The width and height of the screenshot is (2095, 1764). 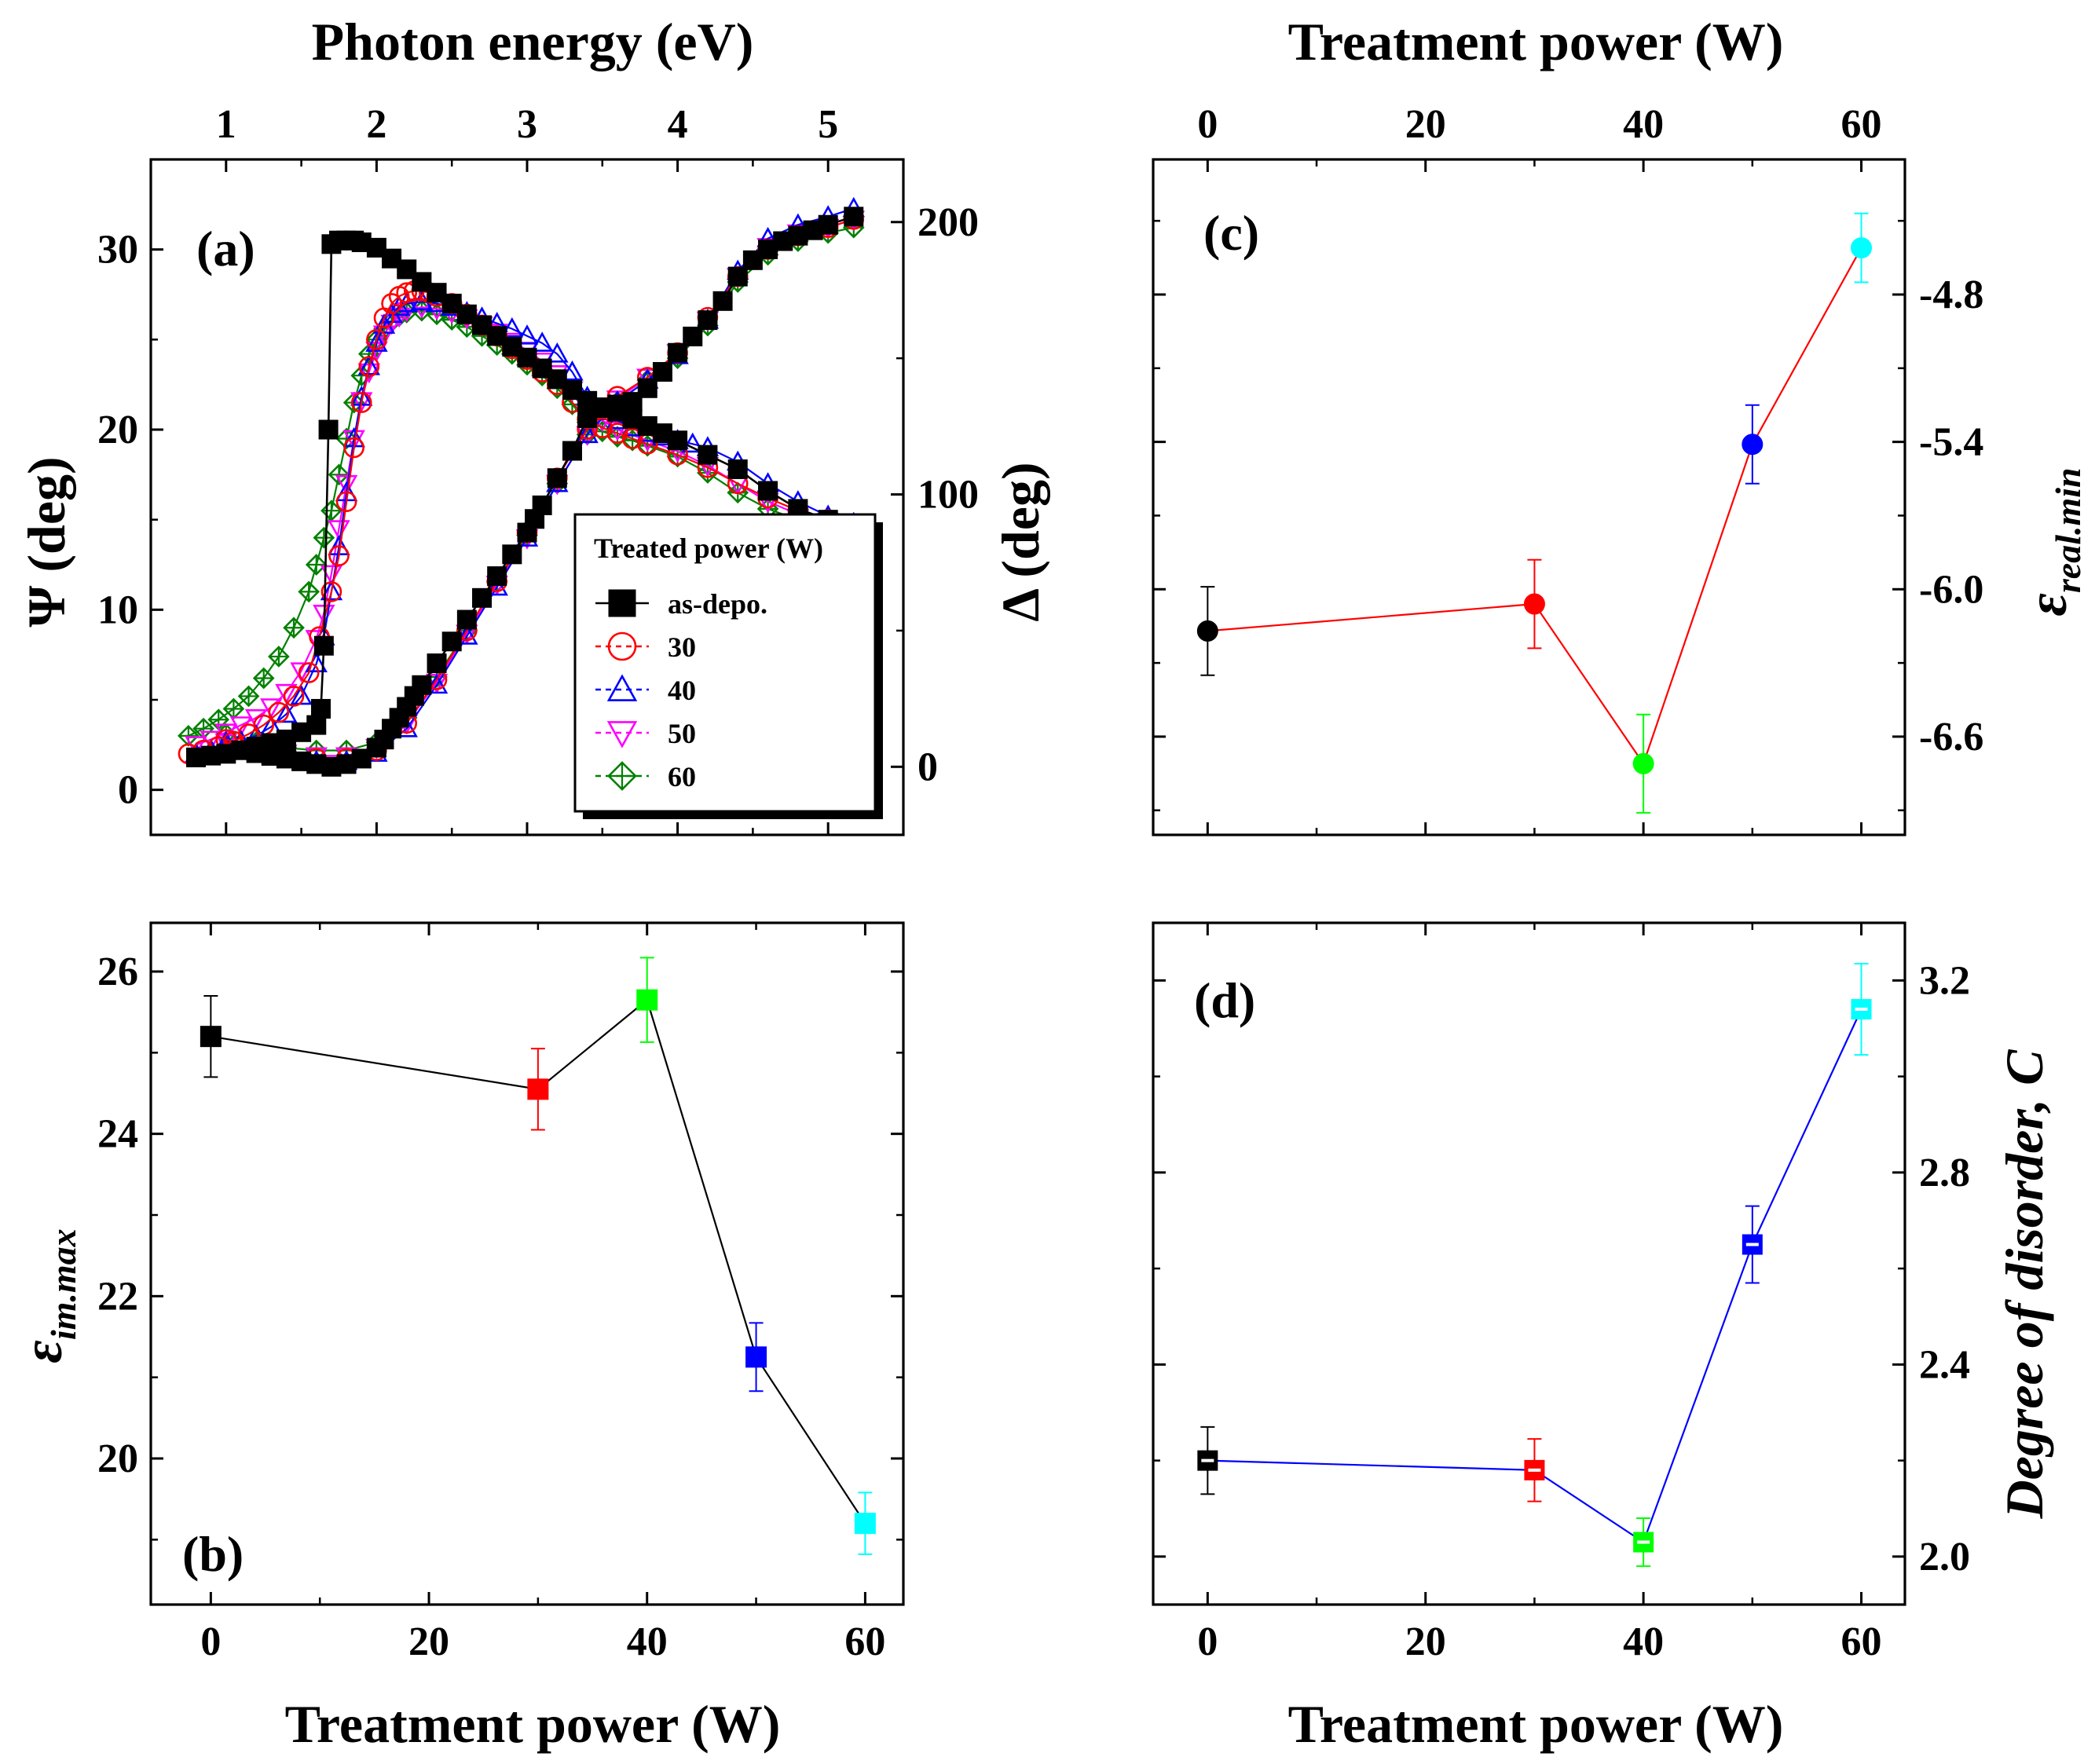 I want to click on panel-b-data-layer, so click(x=538, y=1256).